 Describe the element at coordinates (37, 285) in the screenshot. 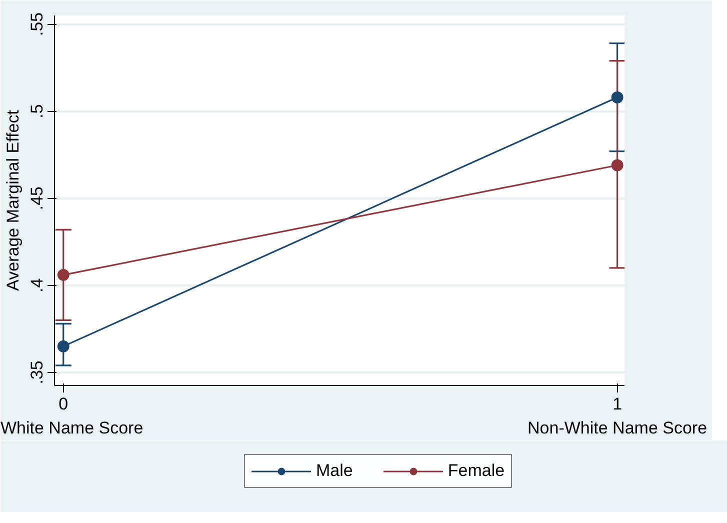

I see `y-tick-label: .4` at that location.